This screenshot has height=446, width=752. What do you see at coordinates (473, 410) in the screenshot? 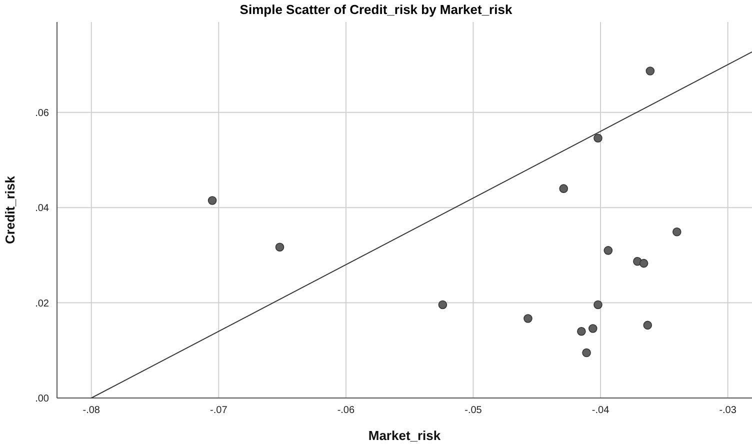
I see `x-tick-label: -.05` at bounding box center [473, 410].